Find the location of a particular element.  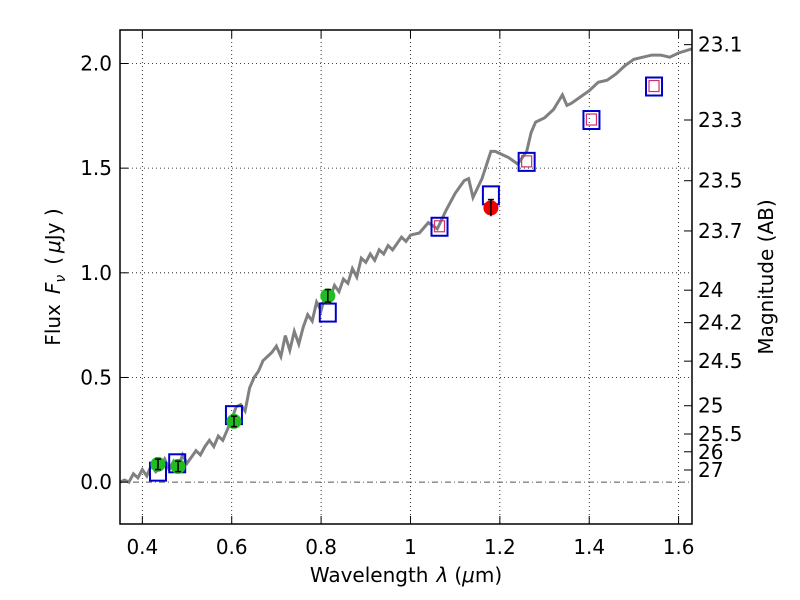

x-tick-label: 0.6 is located at coordinates (232, 547).